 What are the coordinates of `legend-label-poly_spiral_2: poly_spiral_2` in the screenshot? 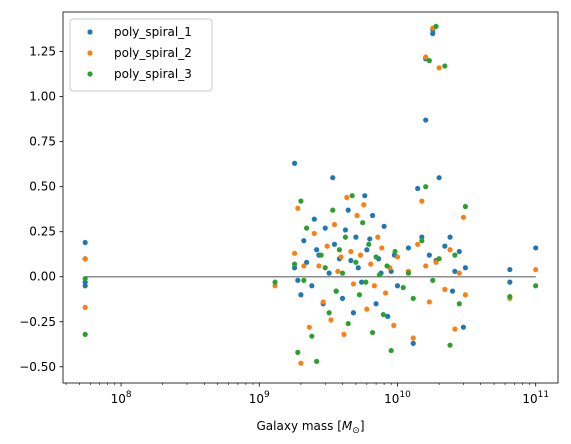 It's located at (153, 53).